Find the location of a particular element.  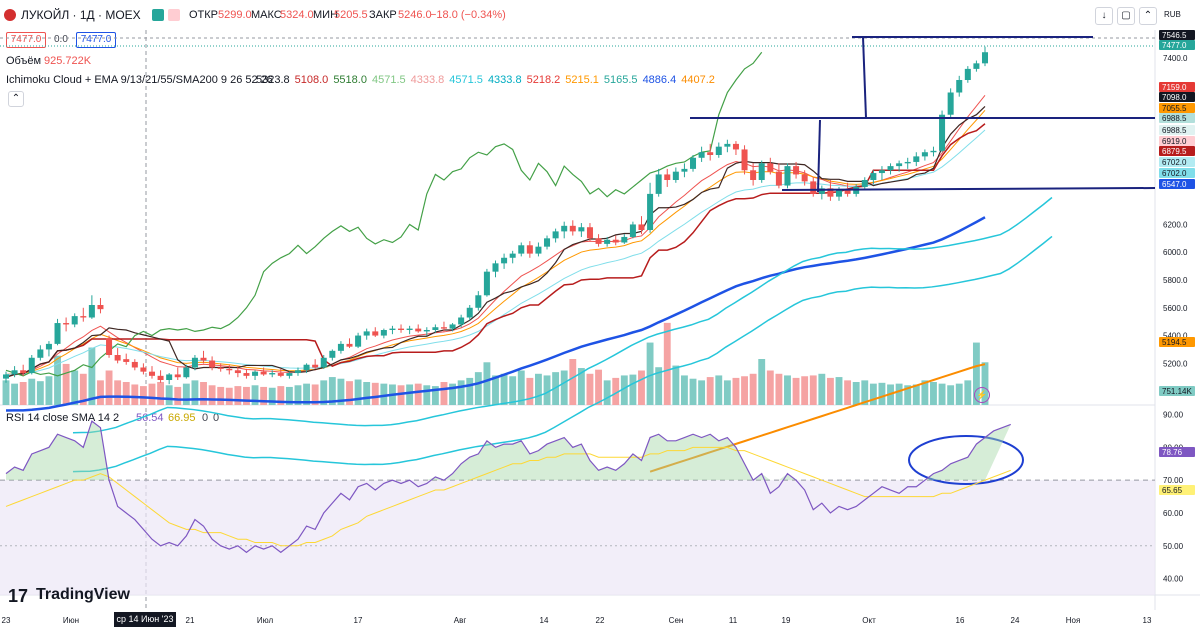

ohlc-close-label: ЗАКР is located at coordinates (383, 15).